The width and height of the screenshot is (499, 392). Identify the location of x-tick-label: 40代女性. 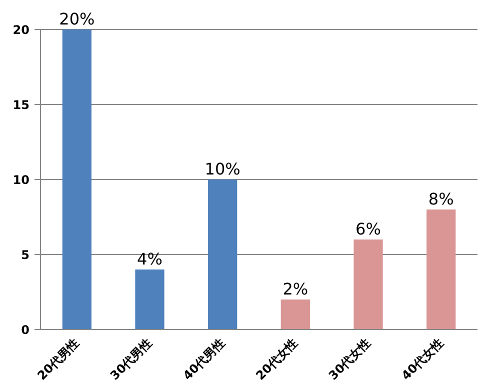
(422, 359).